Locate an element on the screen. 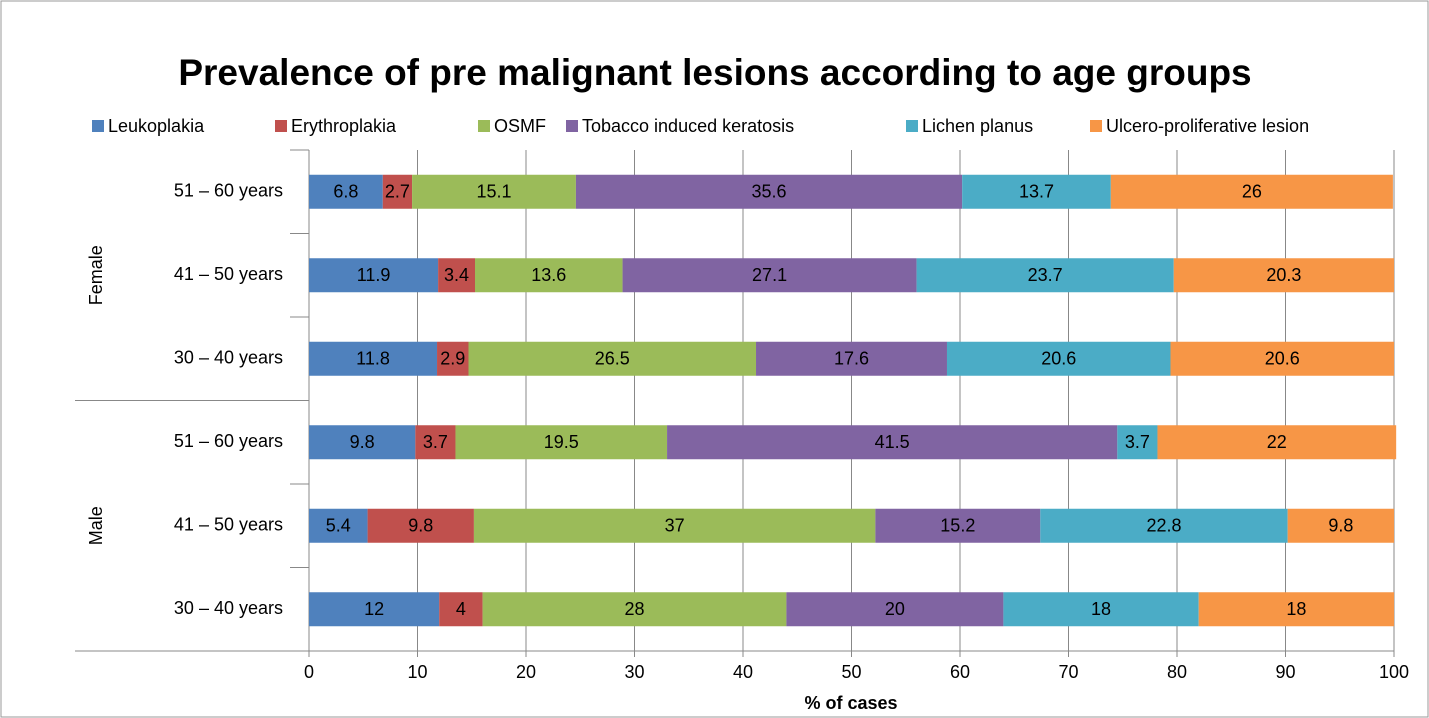 Image resolution: width=1429 pixels, height=718 pixels. legend-label: Tobacco induced keratosis is located at coordinates (688, 126).